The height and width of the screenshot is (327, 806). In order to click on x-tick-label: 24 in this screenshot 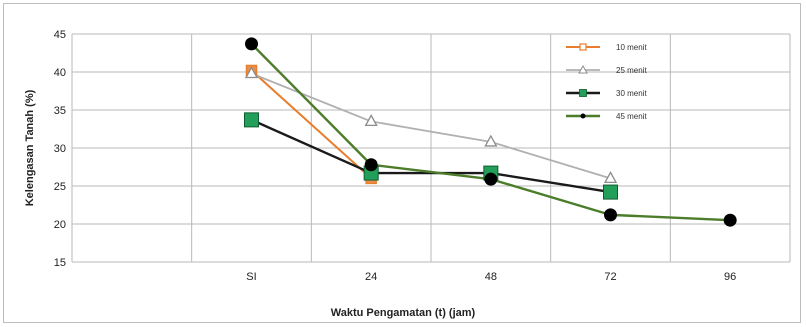, I will do `click(371, 277)`.